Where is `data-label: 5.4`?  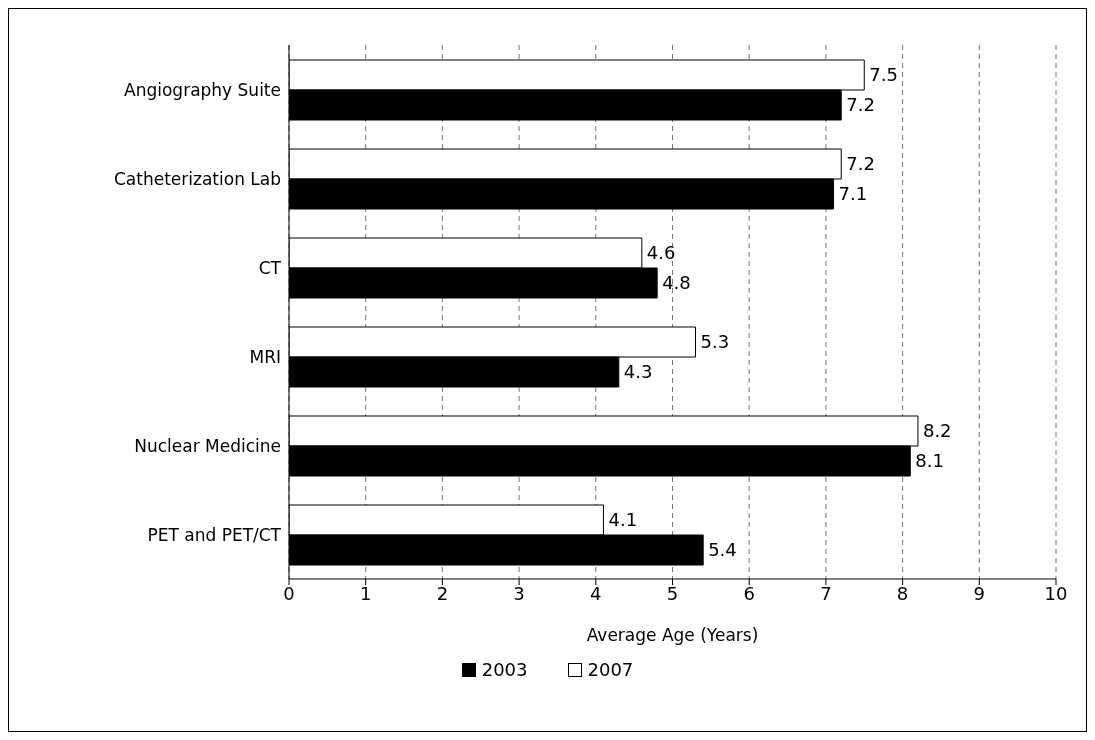
data-label: 5.4 is located at coordinates (722, 550).